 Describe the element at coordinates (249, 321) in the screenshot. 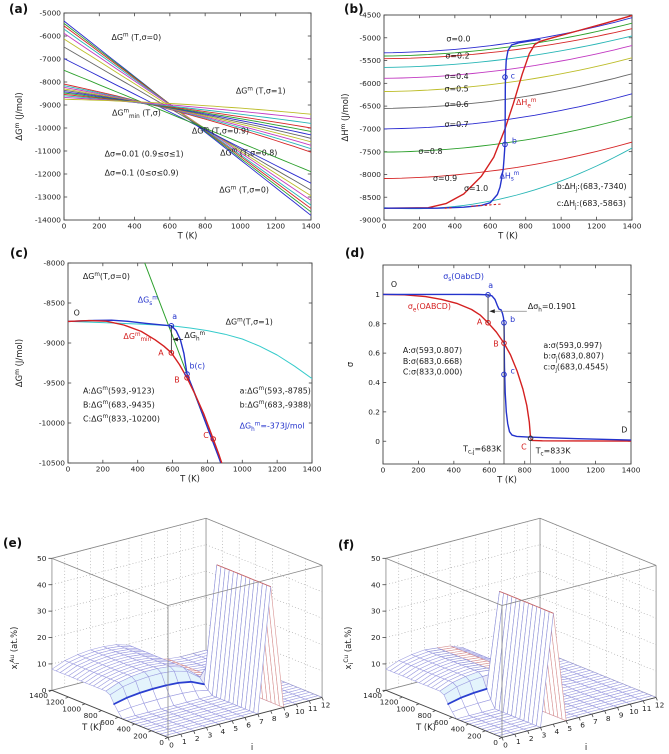

I see `svg-text: ΔGm(T,σ=1)` at that location.